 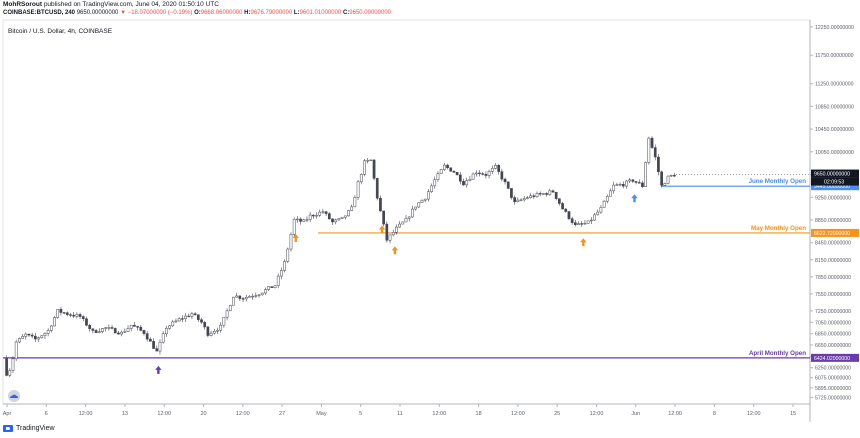 I want to click on y-tick-label: 8150.00000000, so click(x=833, y=261).